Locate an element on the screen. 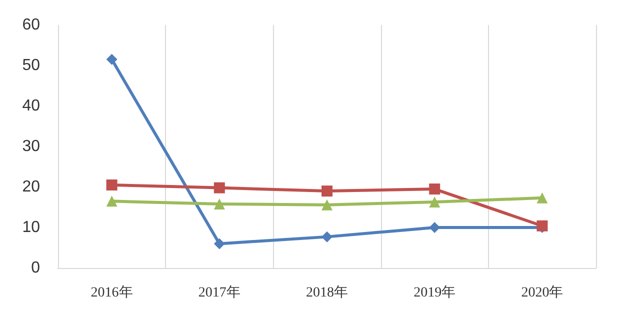 The width and height of the screenshot is (642, 325). y-tick-label: 60 is located at coordinates (31, 25).